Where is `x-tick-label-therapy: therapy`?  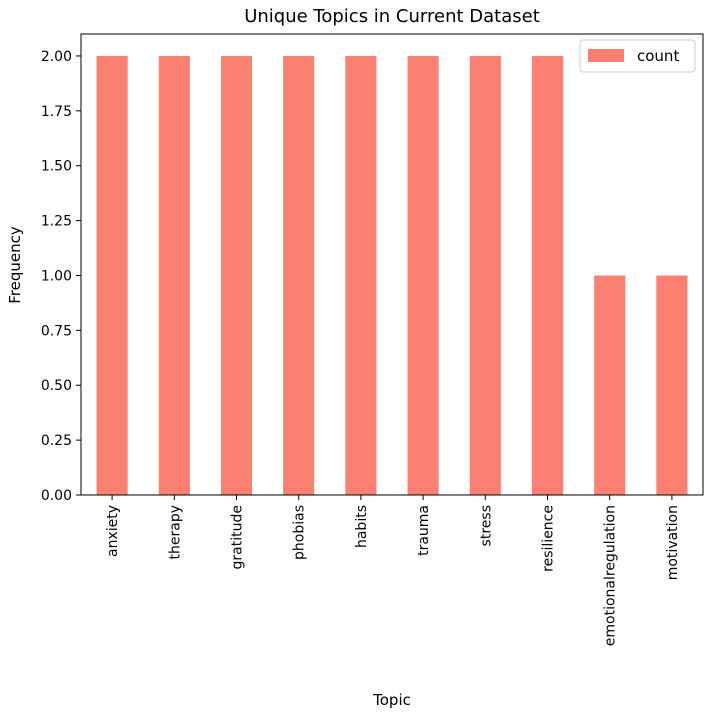
x-tick-label-therapy: therapy is located at coordinates (175, 532).